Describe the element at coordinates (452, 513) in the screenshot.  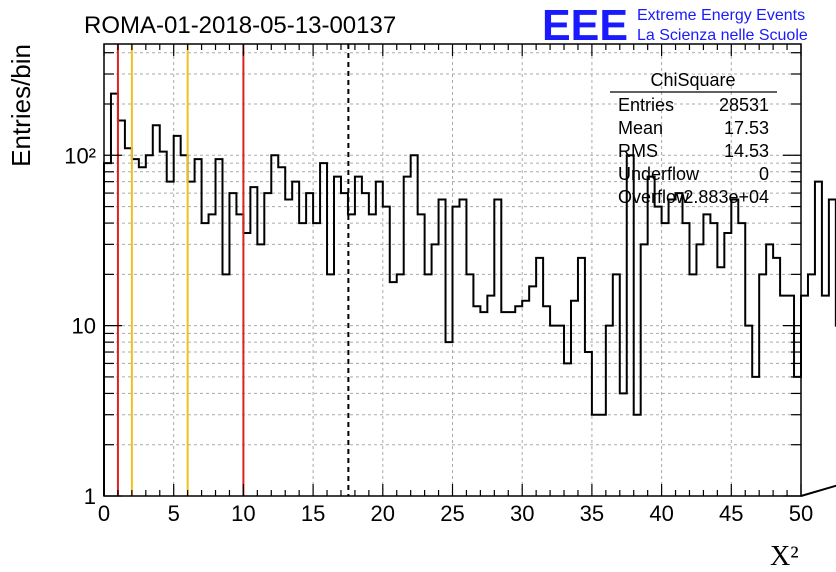
I see `x-tick-label: 25` at that location.